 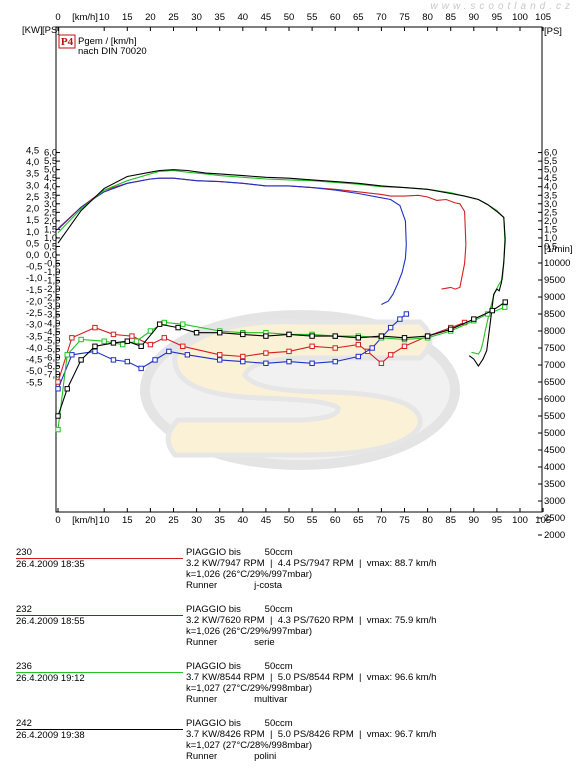 What do you see at coordinates (50, 678) in the screenshot?
I see `run-date: 26.4.2009 19:12` at bounding box center [50, 678].